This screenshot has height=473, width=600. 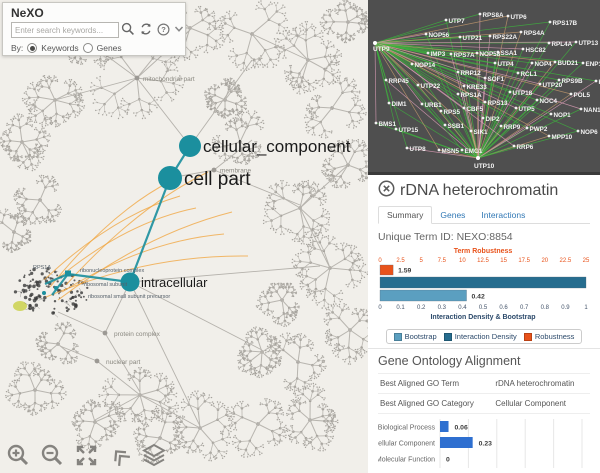 I want to click on gene-label: UTP21, so click(x=473, y=38).